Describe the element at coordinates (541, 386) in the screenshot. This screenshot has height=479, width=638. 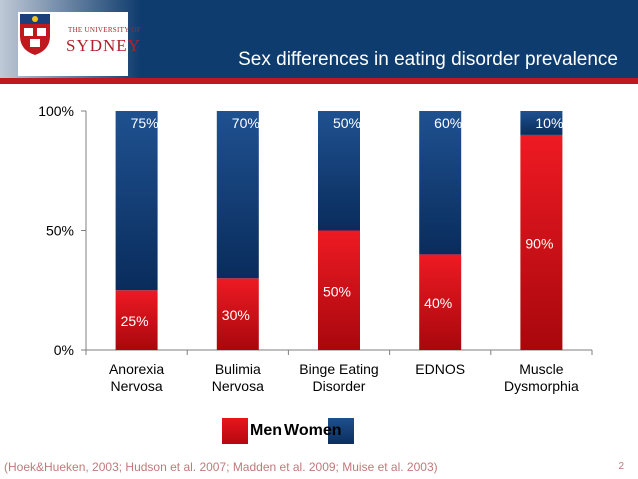
I see `x-category-label-line: Dysmorphia` at that location.